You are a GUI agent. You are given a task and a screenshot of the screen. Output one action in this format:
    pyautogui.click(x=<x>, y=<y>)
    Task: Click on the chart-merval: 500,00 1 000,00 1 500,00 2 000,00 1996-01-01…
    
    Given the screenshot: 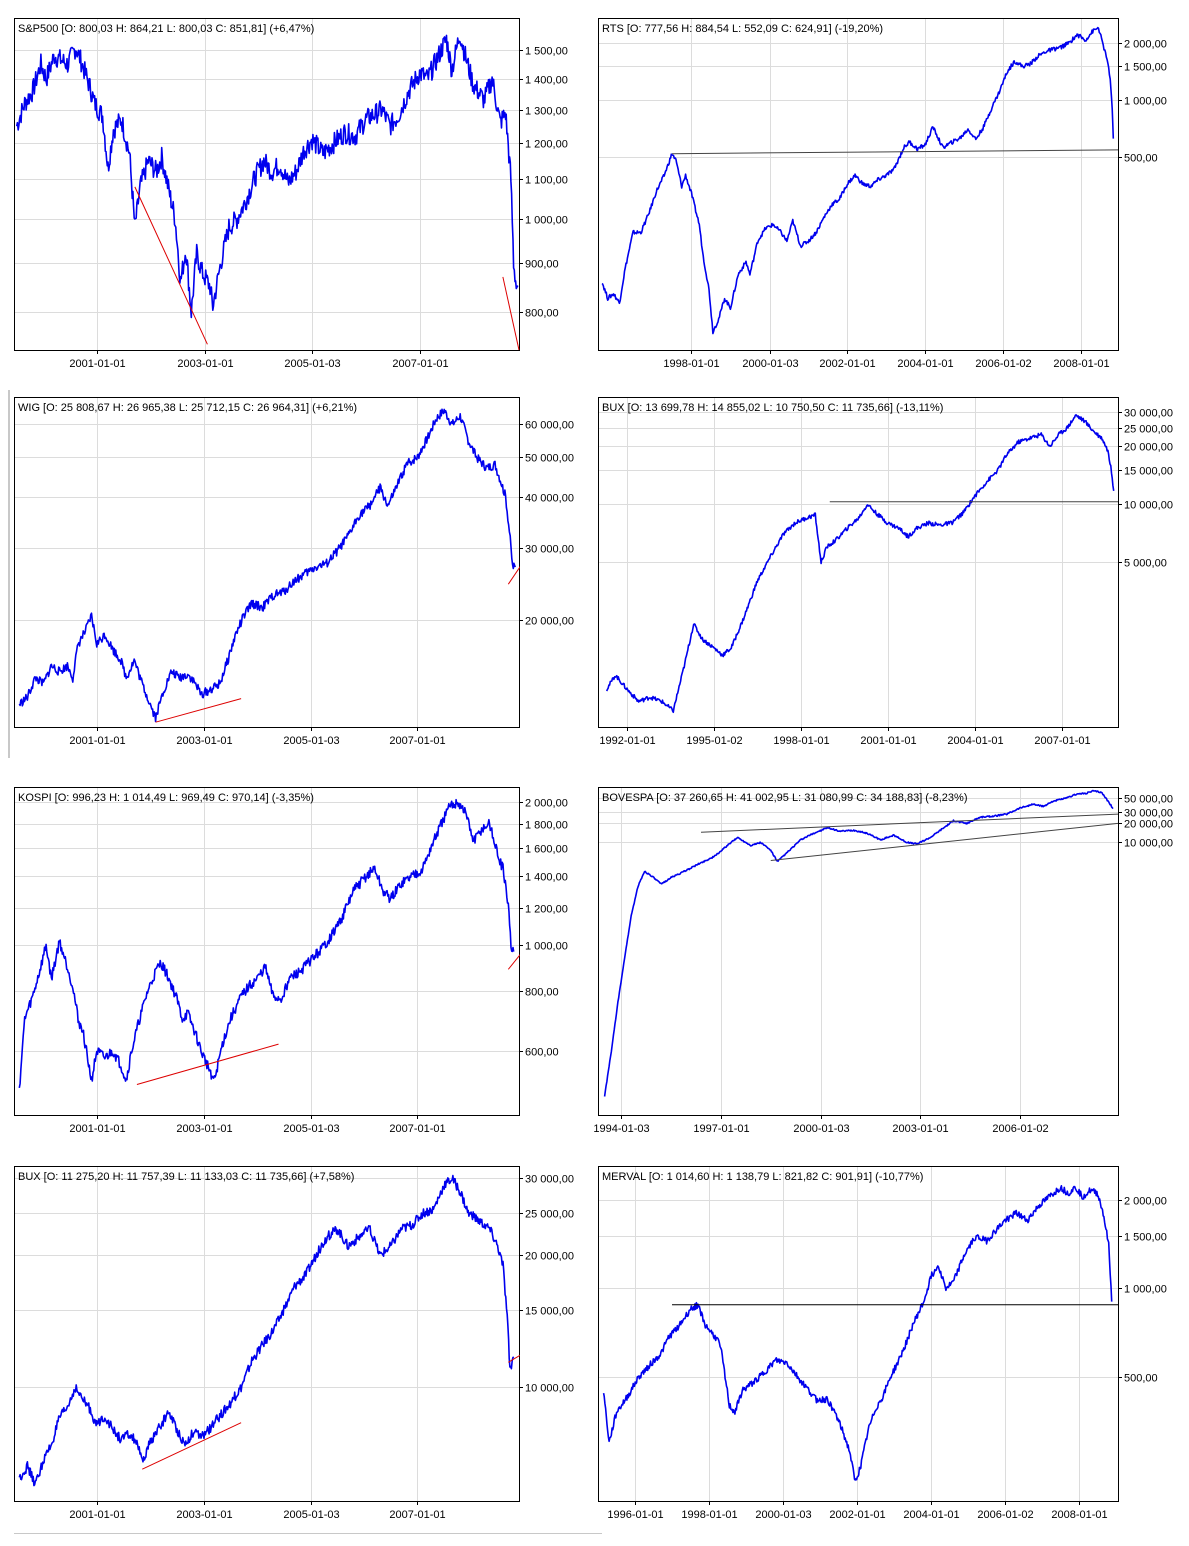 What is the action you would take?
    pyautogui.click(x=893, y=1348)
    